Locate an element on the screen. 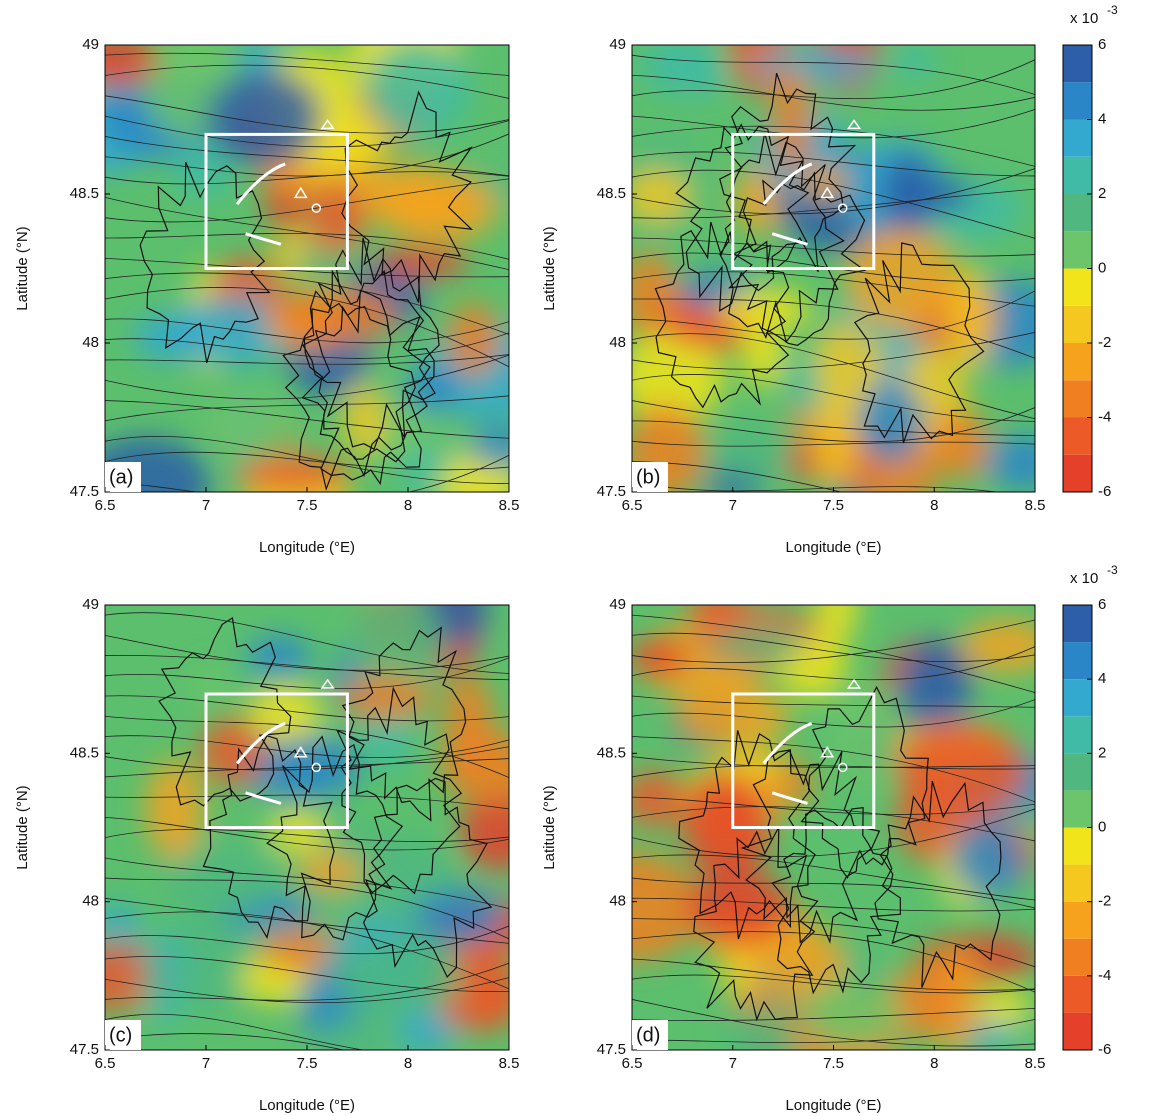  y-tick-label: 48 is located at coordinates (90, 901).